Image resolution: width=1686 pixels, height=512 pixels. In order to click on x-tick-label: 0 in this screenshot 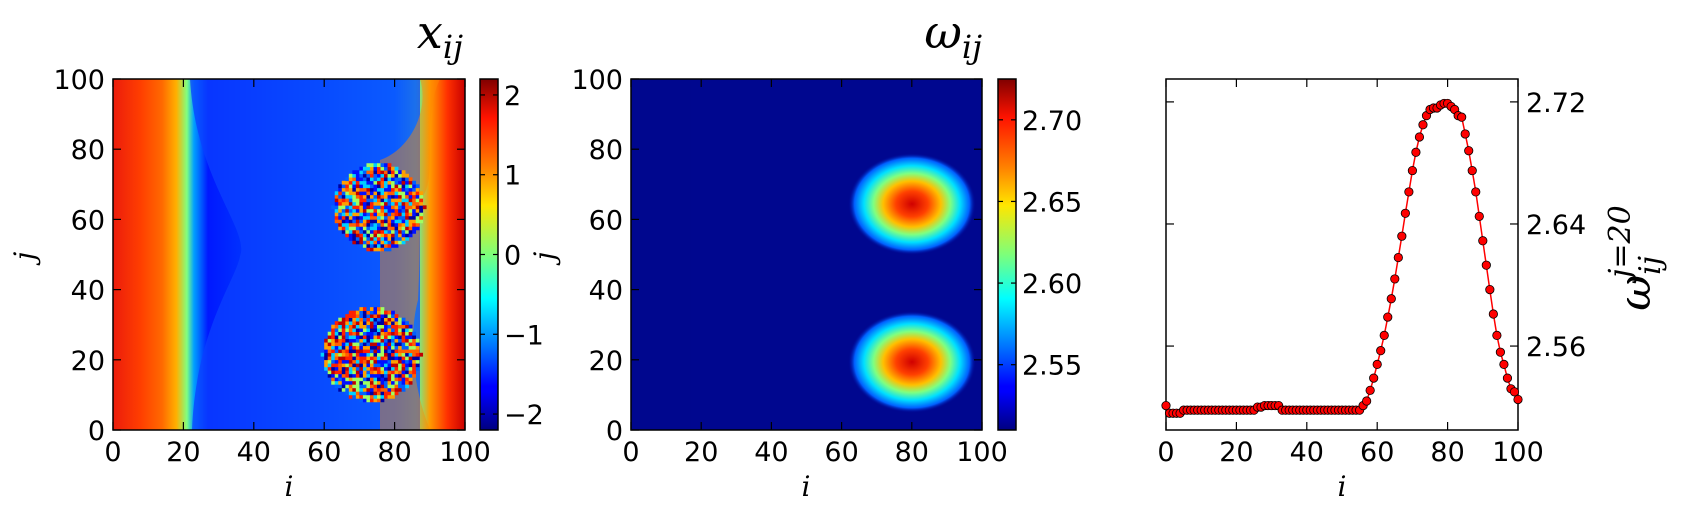, I will do `click(1165, 452)`.